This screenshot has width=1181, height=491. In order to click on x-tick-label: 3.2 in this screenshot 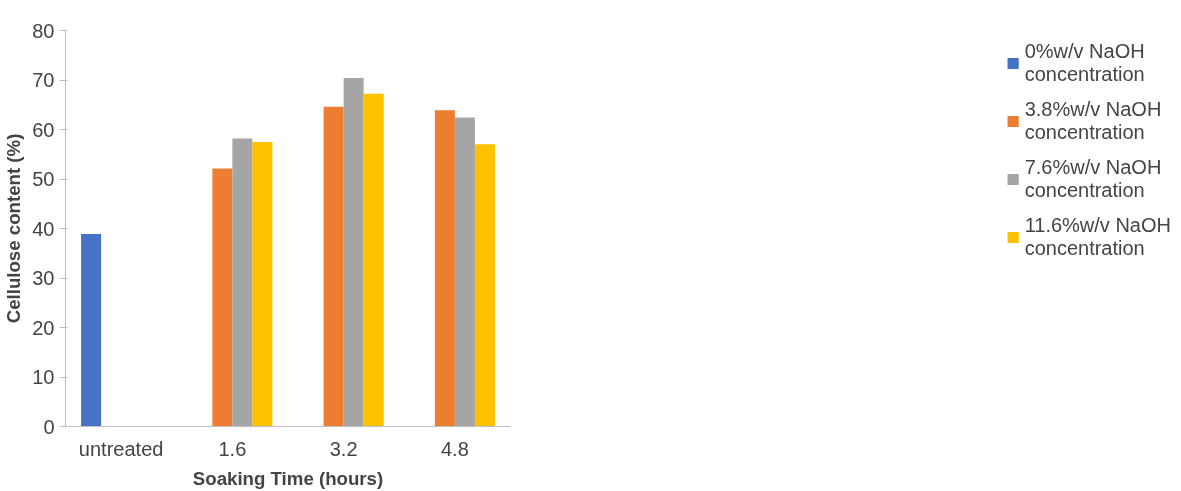, I will do `click(343, 448)`.